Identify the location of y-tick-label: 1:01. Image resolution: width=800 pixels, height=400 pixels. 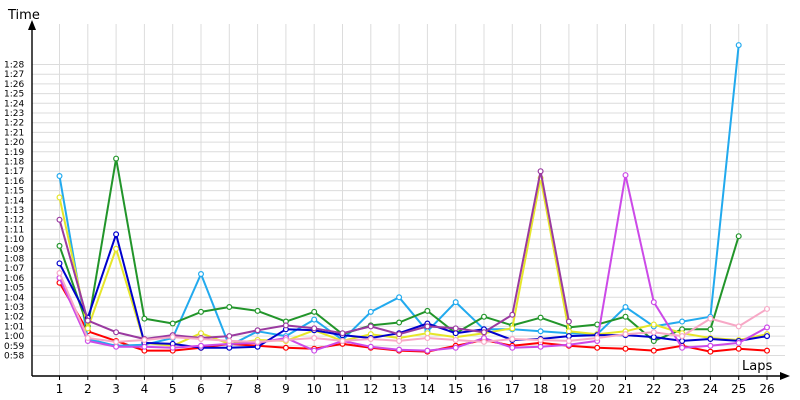
(14, 327).